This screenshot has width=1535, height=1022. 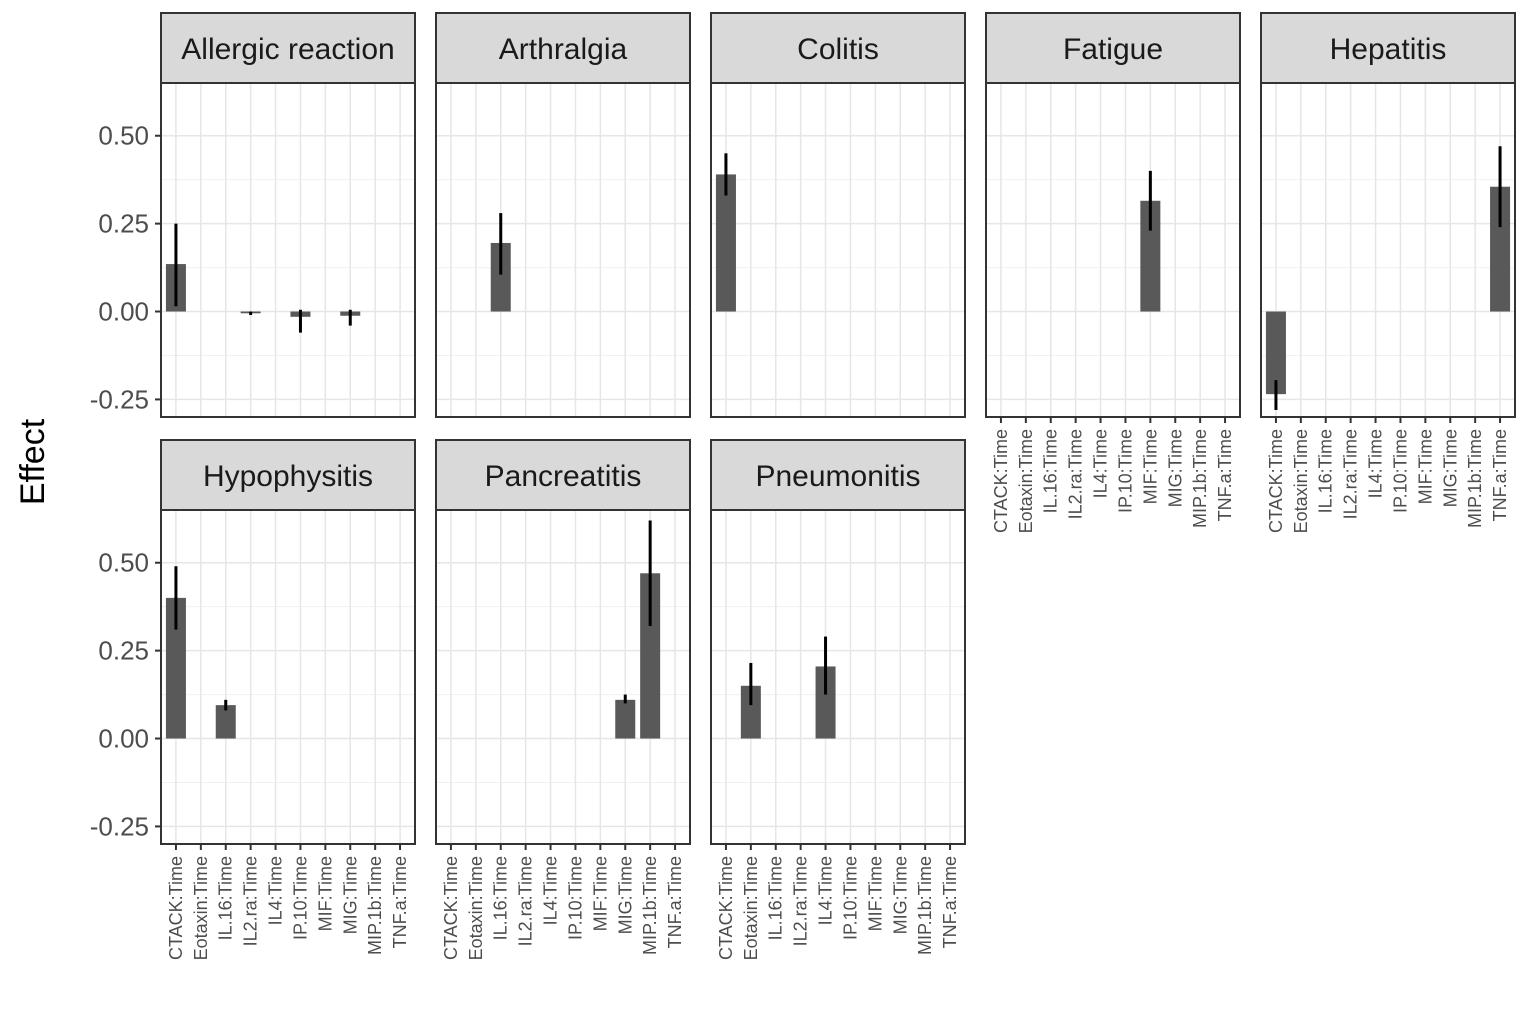 What do you see at coordinates (33, 461) in the screenshot?
I see `y-axis-label: Effect` at bounding box center [33, 461].